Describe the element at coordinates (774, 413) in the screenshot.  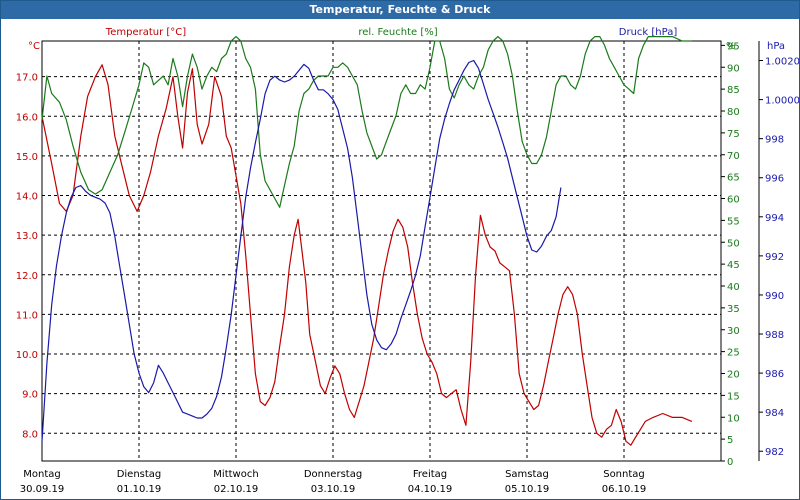
I see `y-tick-label-pressure: 984` at that location.